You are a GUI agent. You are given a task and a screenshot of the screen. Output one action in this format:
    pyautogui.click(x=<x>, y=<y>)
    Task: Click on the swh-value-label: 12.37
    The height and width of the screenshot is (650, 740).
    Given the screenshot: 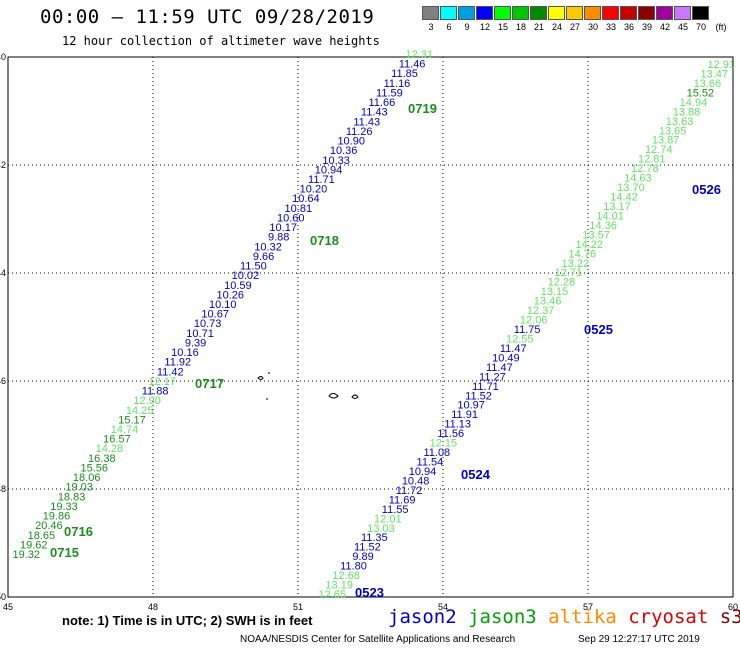 What is the action you would take?
    pyautogui.click(x=541, y=311)
    